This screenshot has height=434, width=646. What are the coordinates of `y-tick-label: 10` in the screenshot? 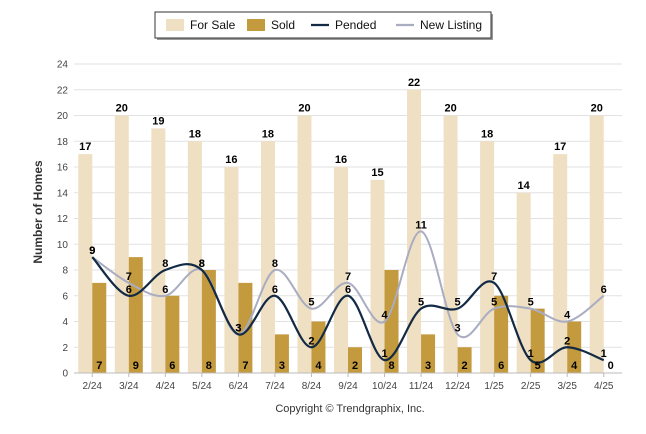 It's located at (63, 245).